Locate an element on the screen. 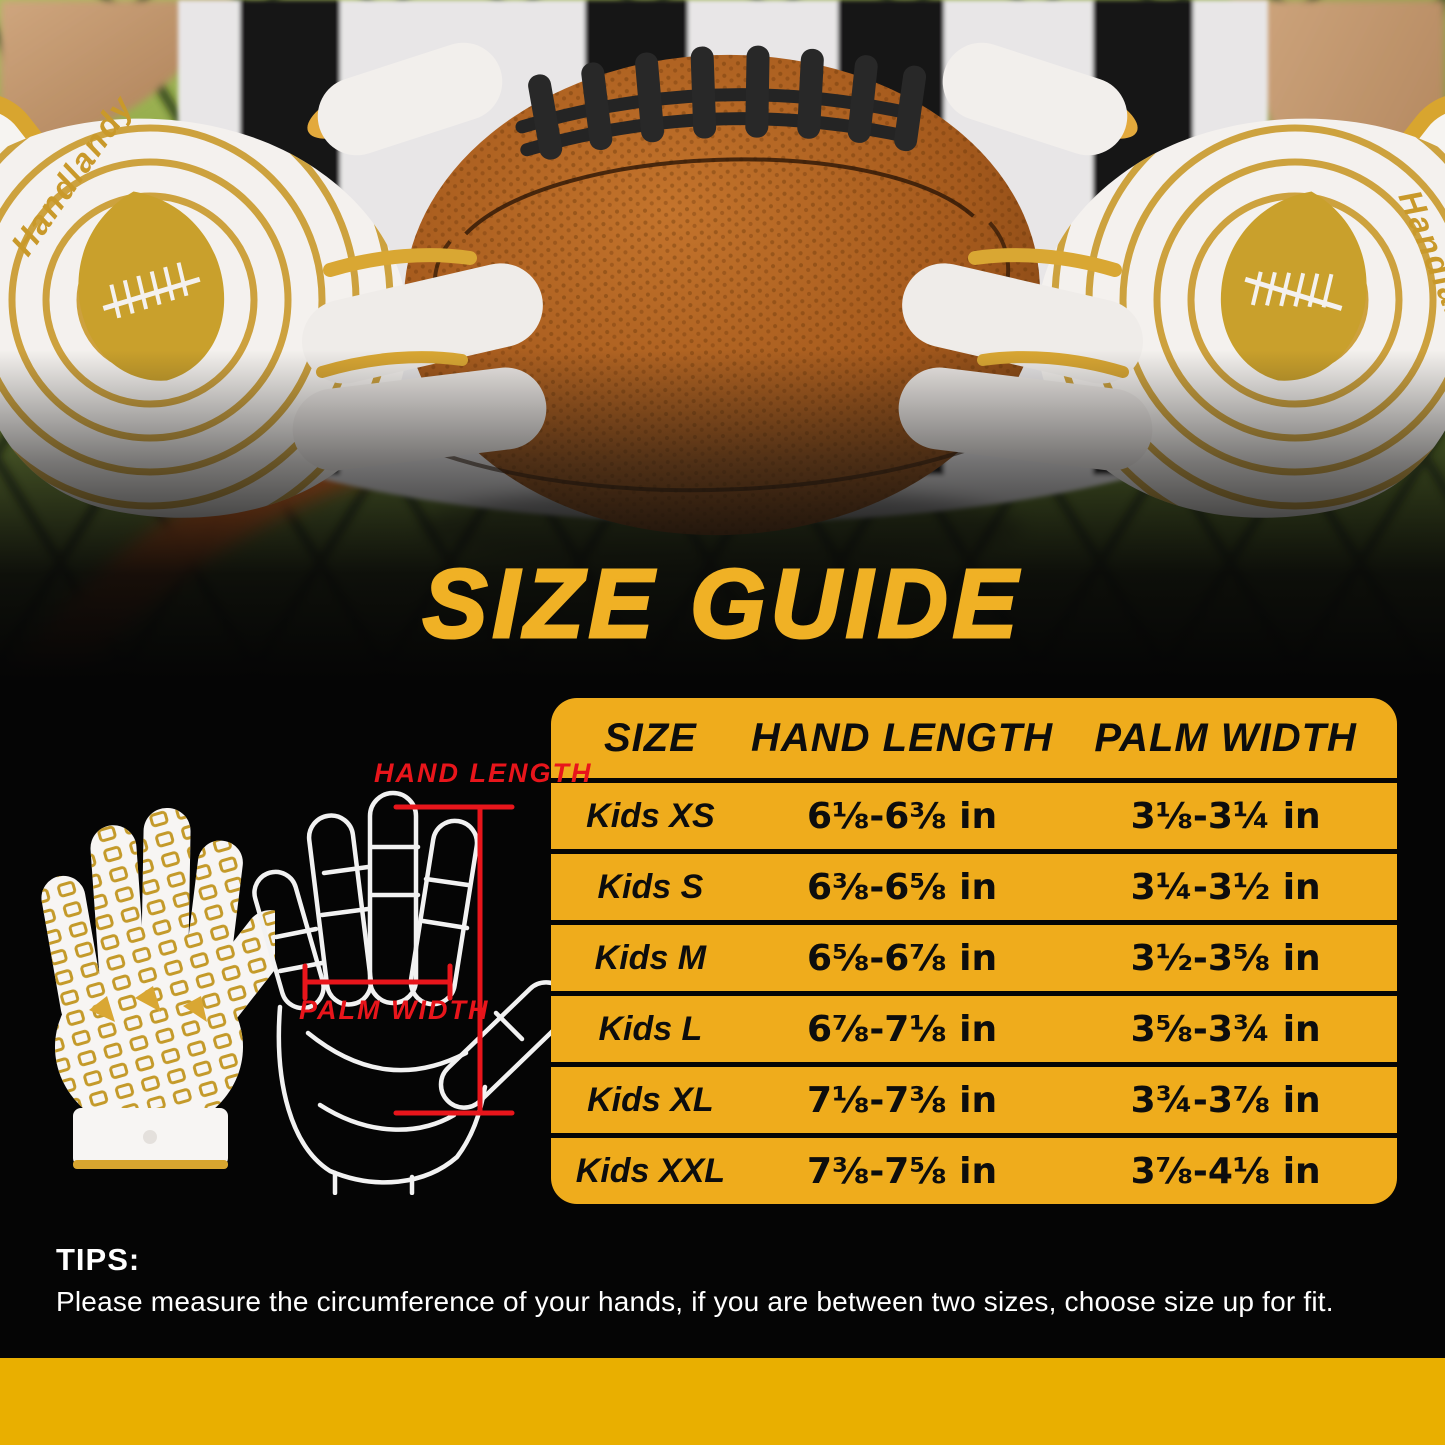 This screenshot has height=1445, width=1445. table-row: Kids S 6⅜-6⅝ in 3¼-3½ in is located at coordinates (974, 884).